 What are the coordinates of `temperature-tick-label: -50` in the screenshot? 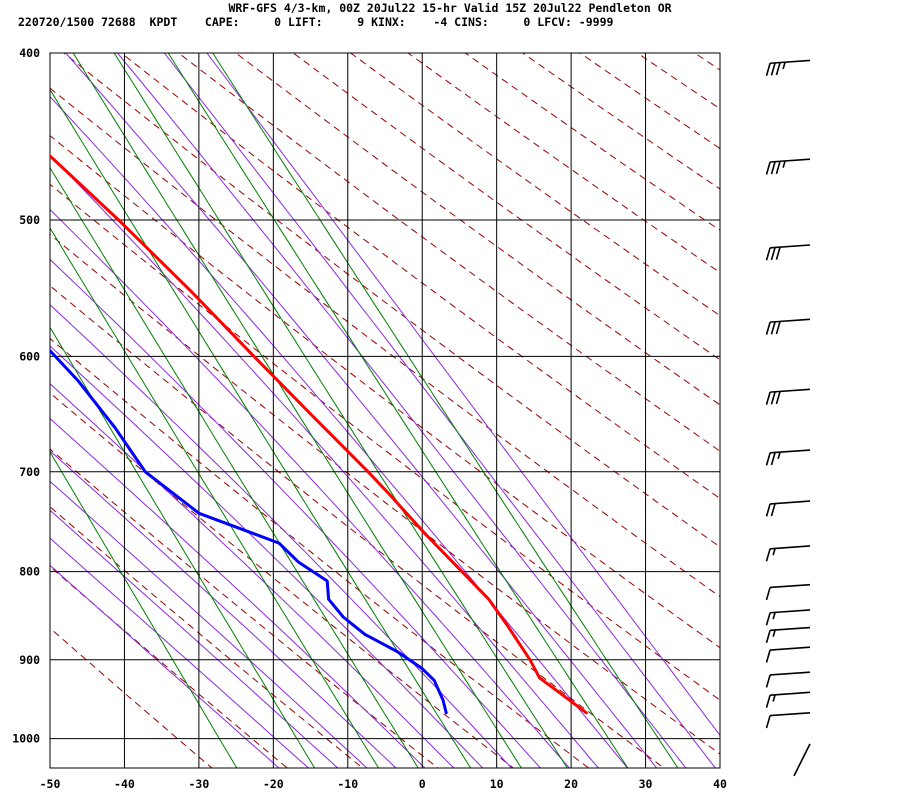 It's located at (50, 784).